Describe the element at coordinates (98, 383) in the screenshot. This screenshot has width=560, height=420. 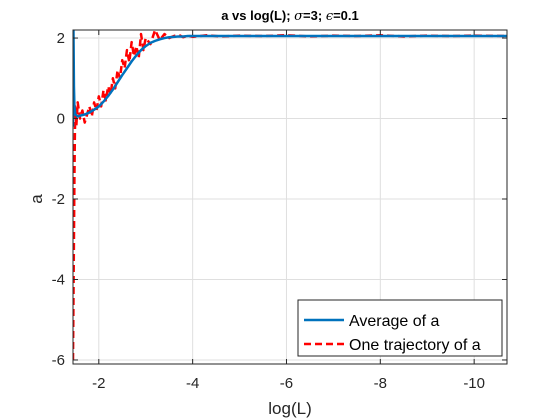
I see `x-tick-label: -2` at that location.